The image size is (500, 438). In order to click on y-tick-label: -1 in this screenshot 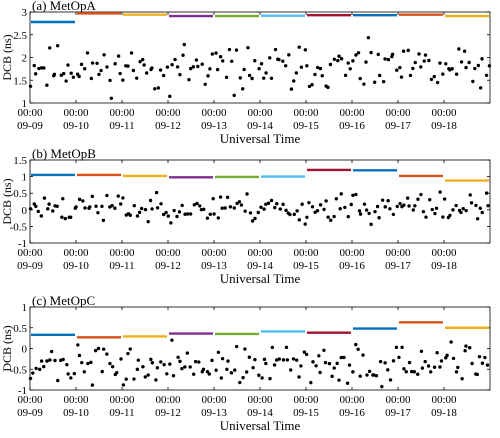, I will do `click(22, 391)`.